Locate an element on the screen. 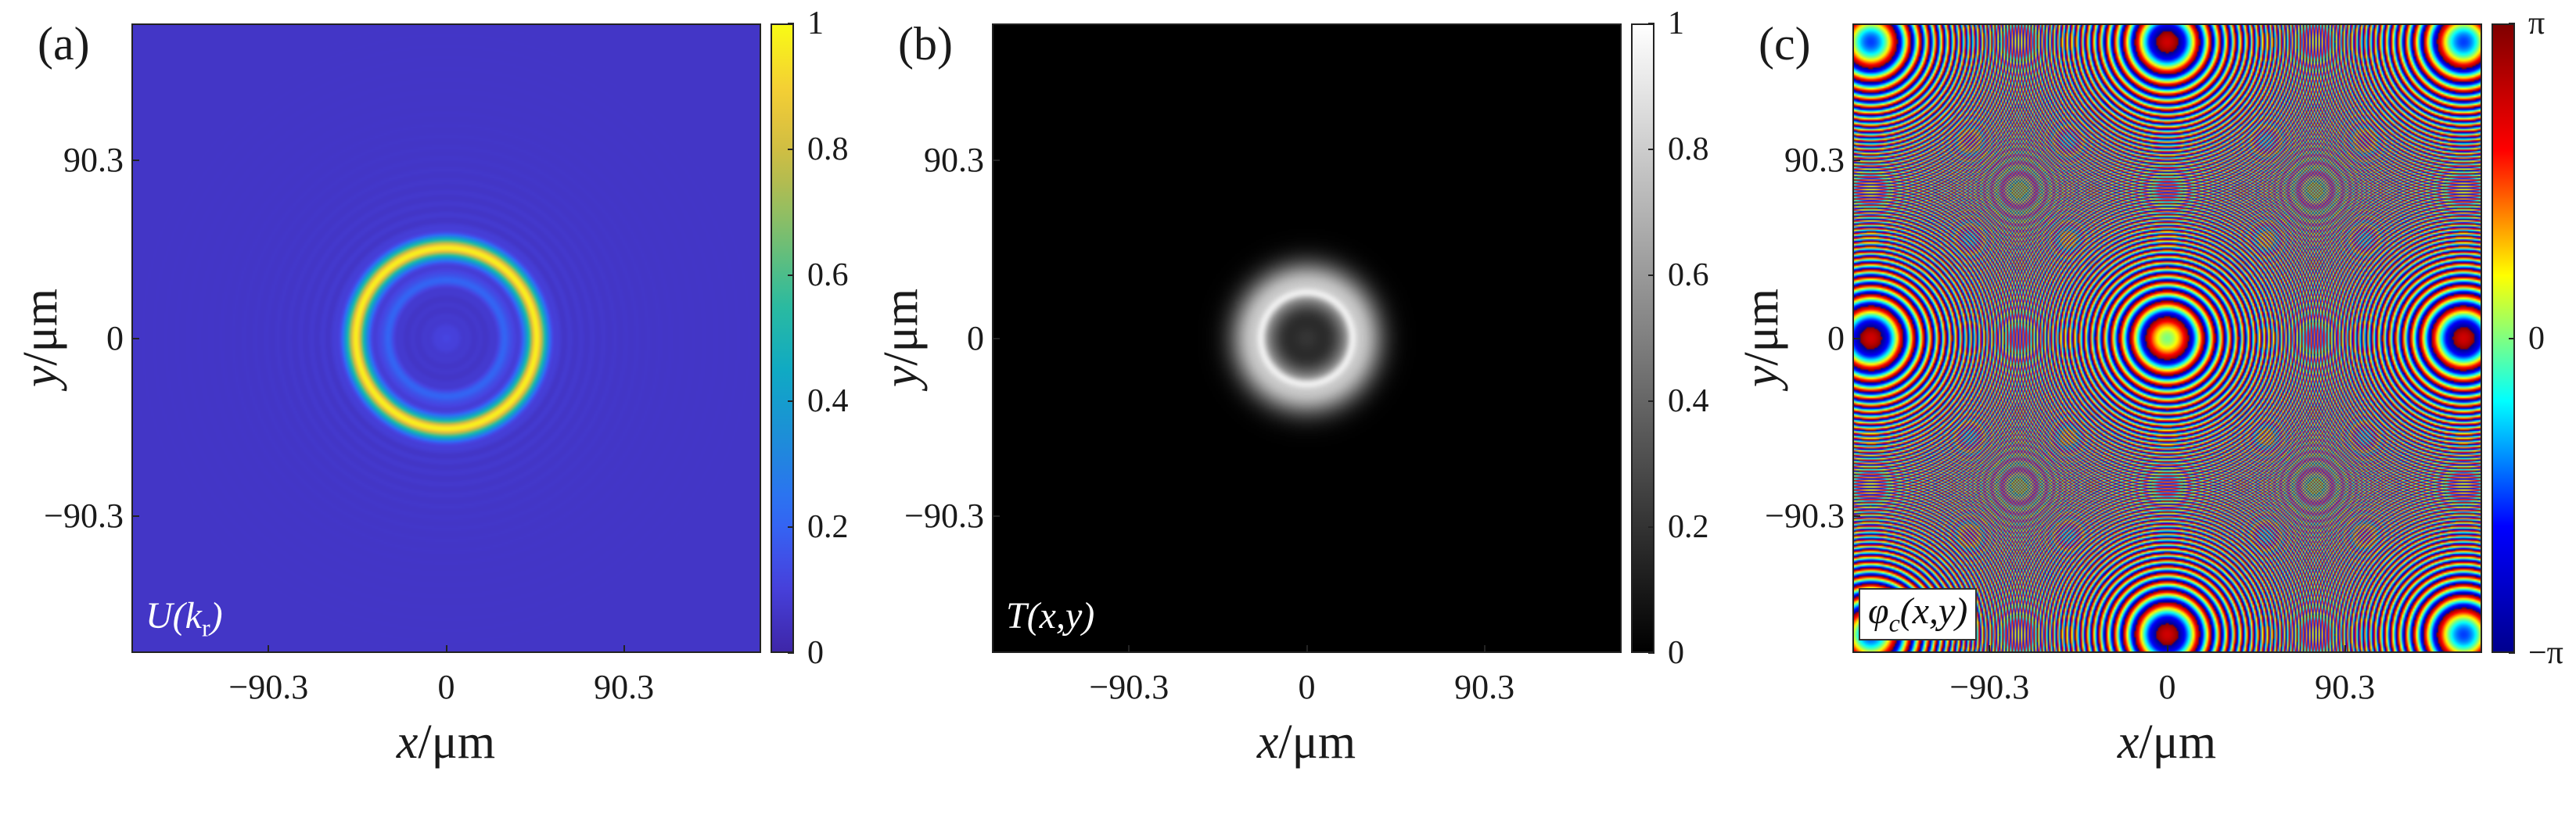 The height and width of the screenshot is (818, 2576). inset-subscript: r is located at coordinates (205, 627).